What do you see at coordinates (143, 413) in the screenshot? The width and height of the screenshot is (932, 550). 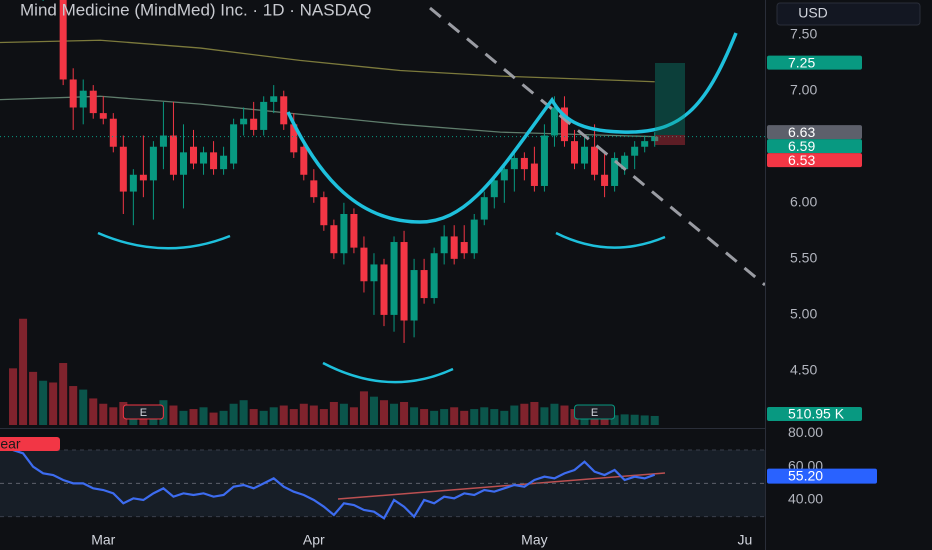 I see `earnings-label: E` at bounding box center [143, 413].